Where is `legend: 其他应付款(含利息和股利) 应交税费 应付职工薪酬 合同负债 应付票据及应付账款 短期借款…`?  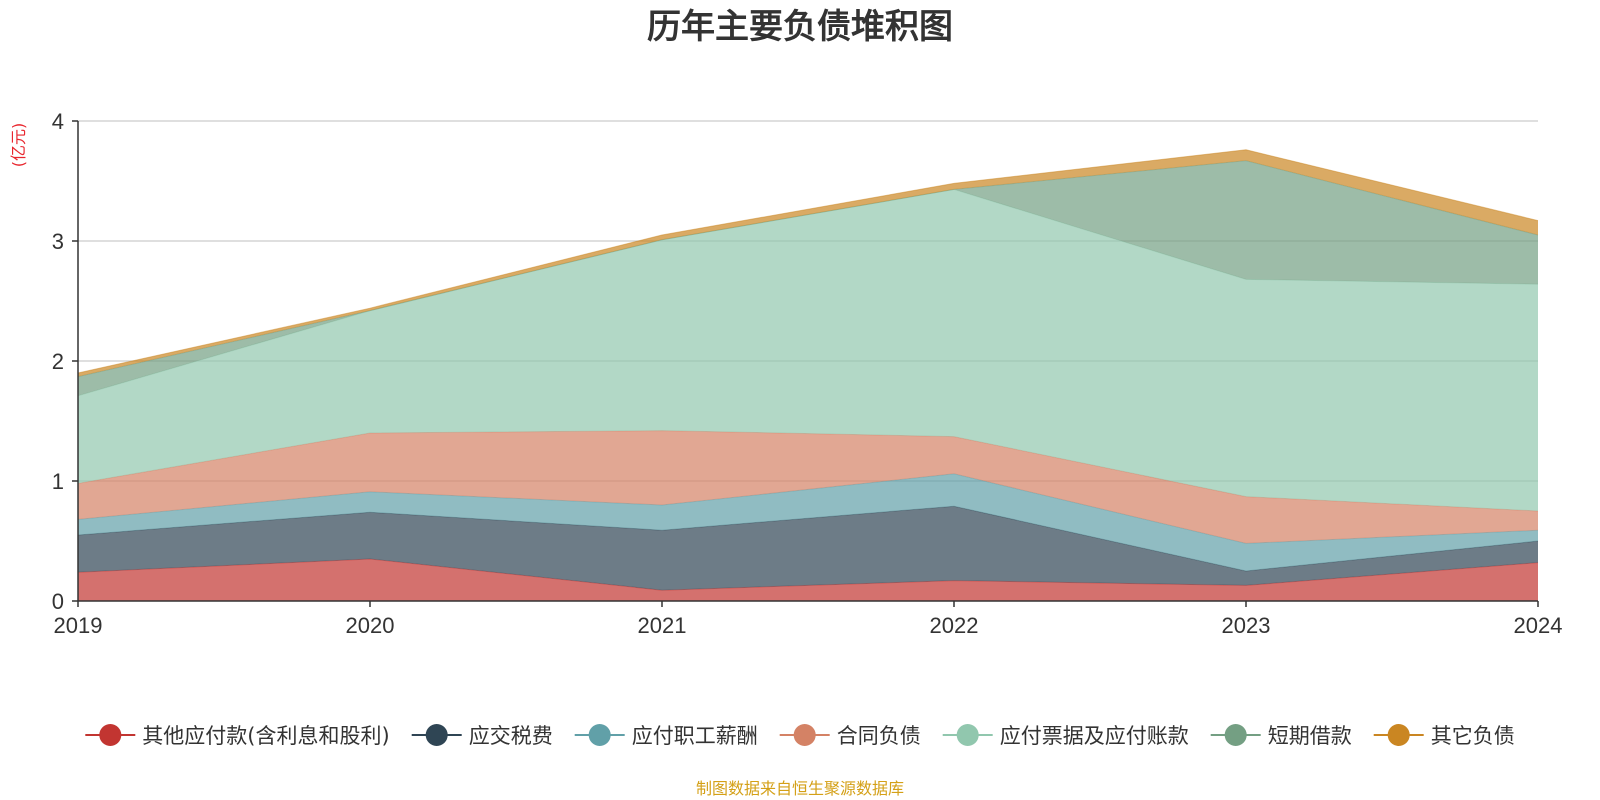 legend: 其他应付款(含利息和股利) 应交税费 应付职工薪酬 合同负债 应付票据及应付账款 短期借款… is located at coordinates (800, 736).